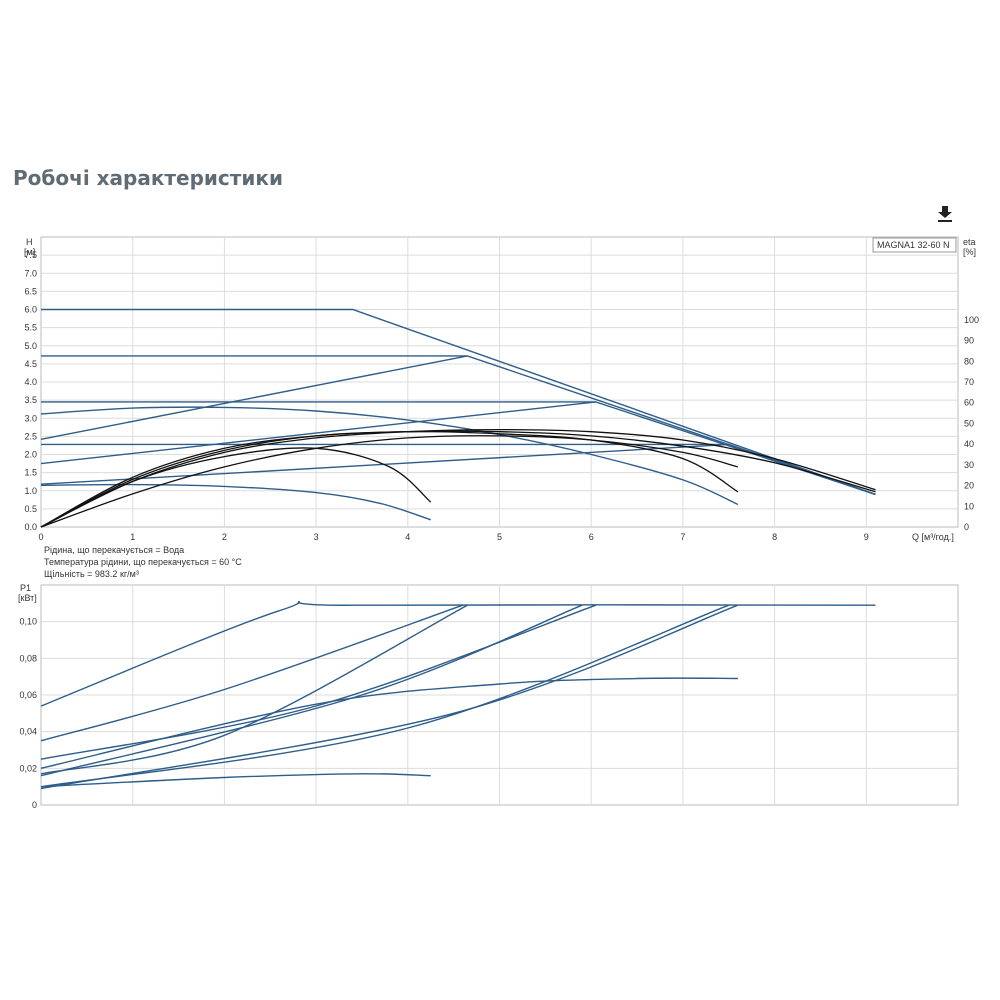 Image resolution: width=1000 pixels, height=1000 pixels. What do you see at coordinates (28, 658) in the screenshot?
I see `power-y-tick-label: 0,08` at bounding box center [28, 658].